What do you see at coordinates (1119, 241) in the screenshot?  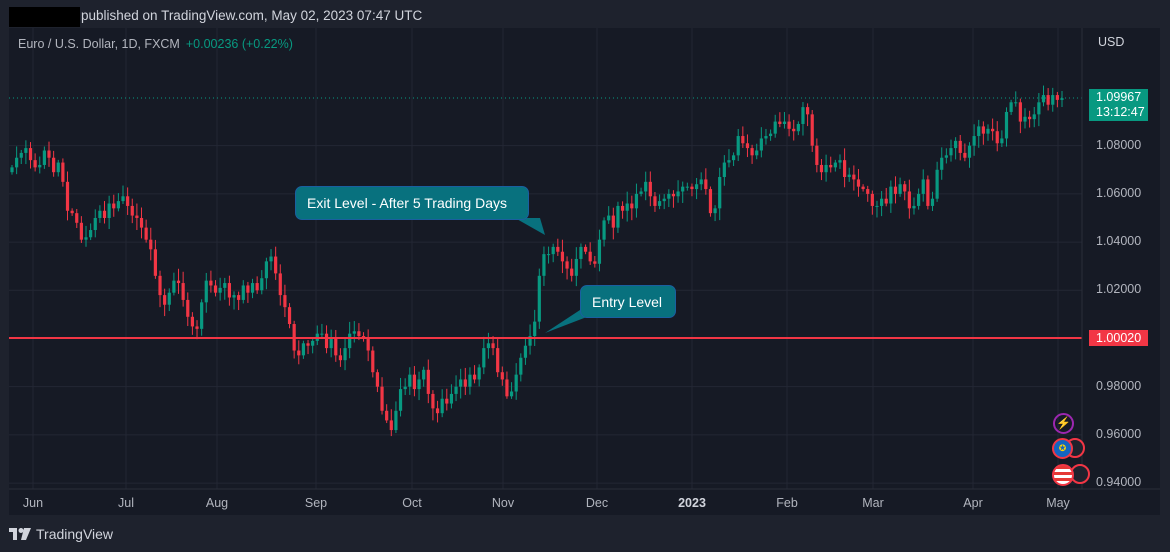 I see `price-tick: 1.04000` at bounding box center [1119, 241].